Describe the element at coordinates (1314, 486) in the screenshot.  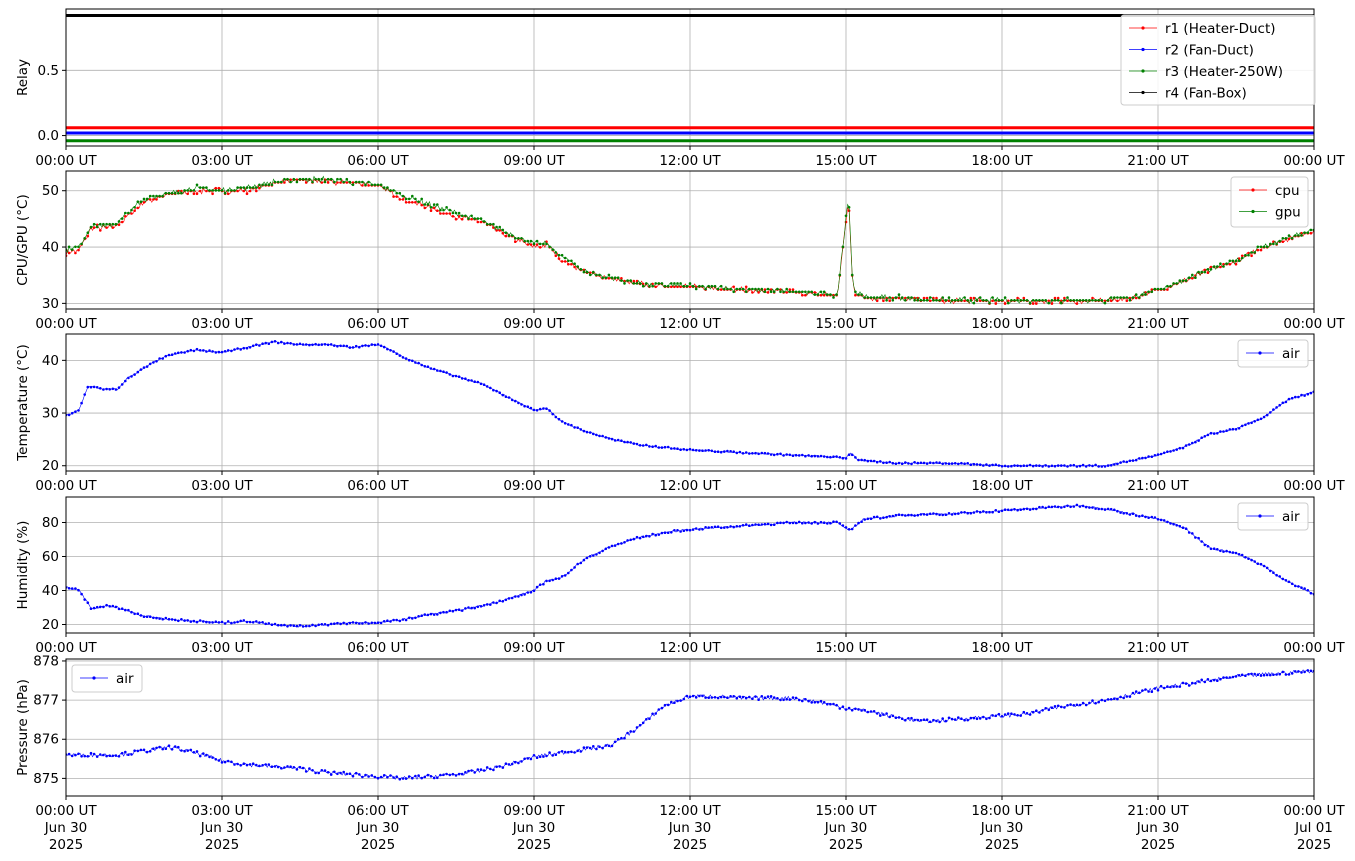
I see `x-tick-label: 00:00 UT` at that location.